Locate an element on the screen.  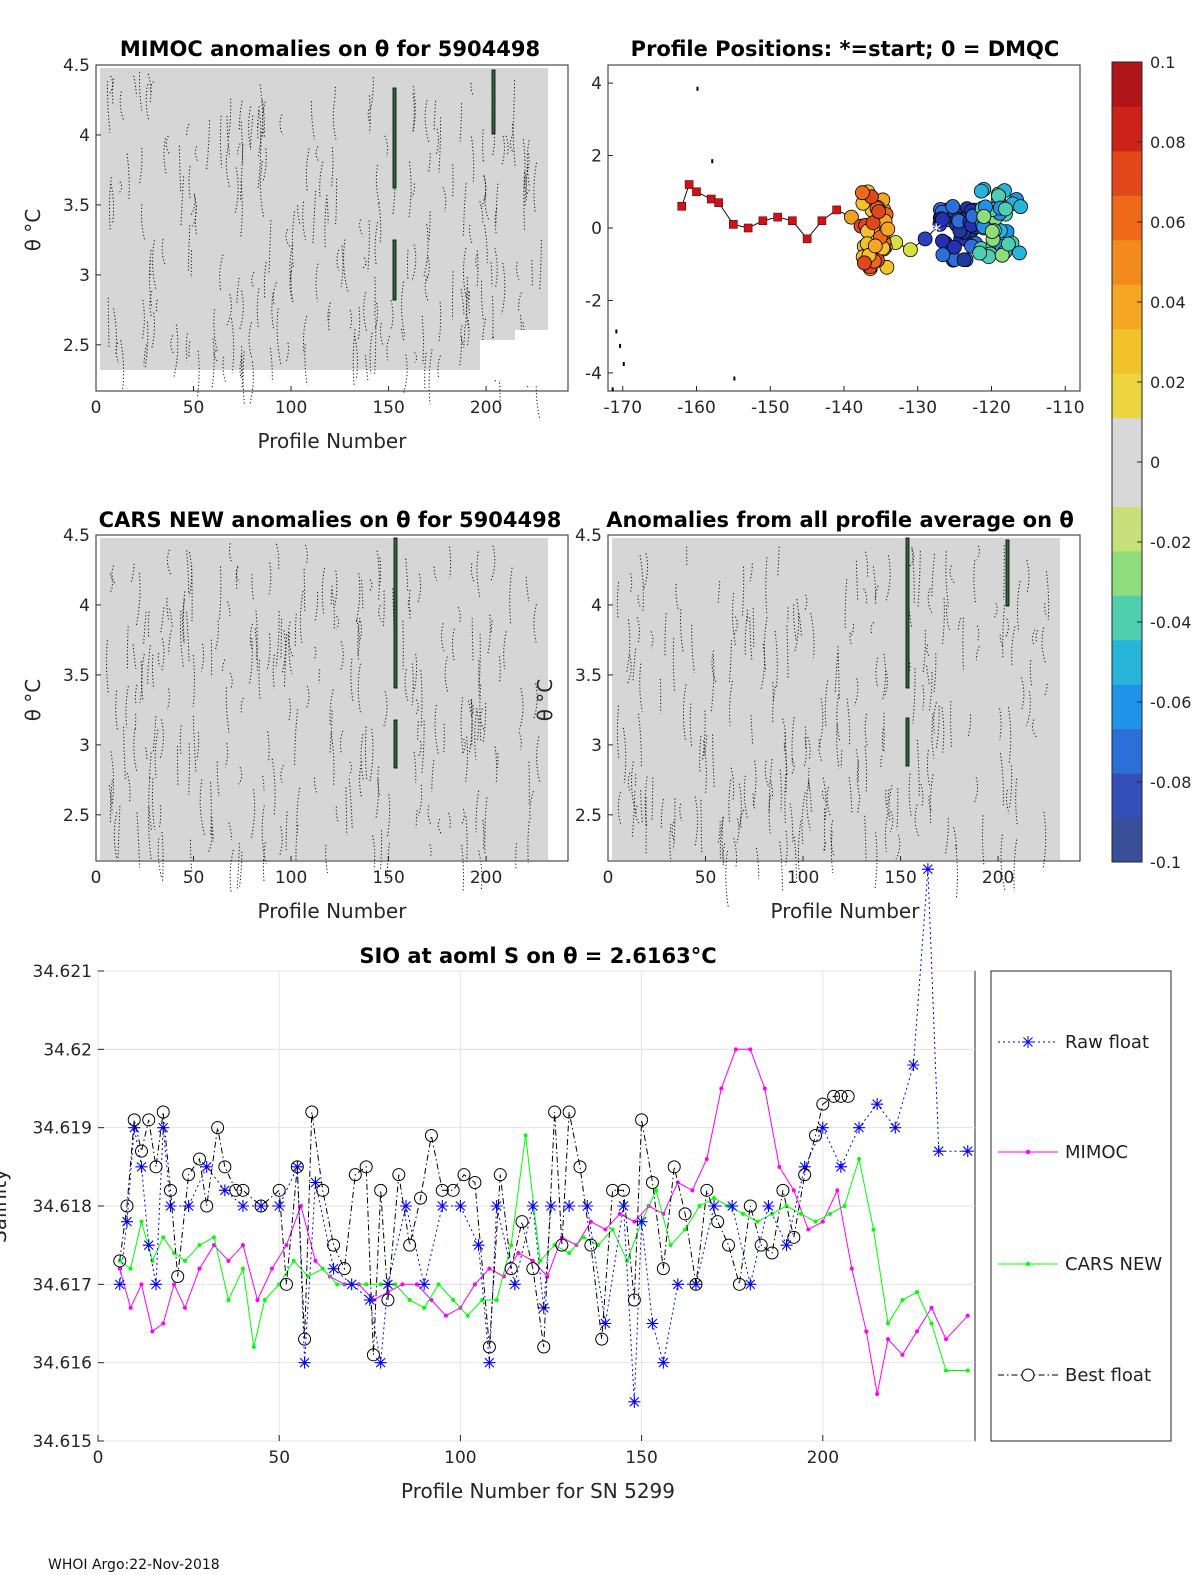
legend-mimoc-marker is located at coordinates (1028, 1152).